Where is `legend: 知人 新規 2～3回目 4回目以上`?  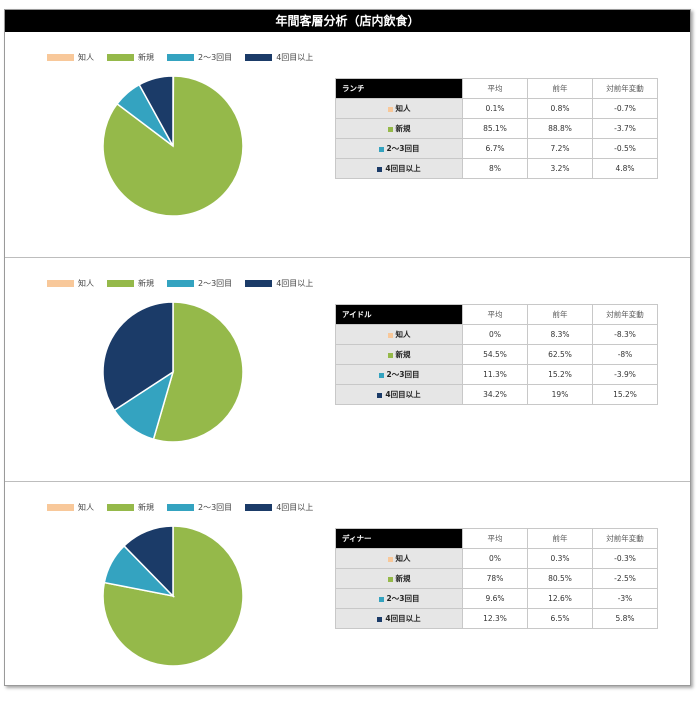 legend: 知人 新規 2～3回目 4回目以上 is located at coordinates (186, 283).